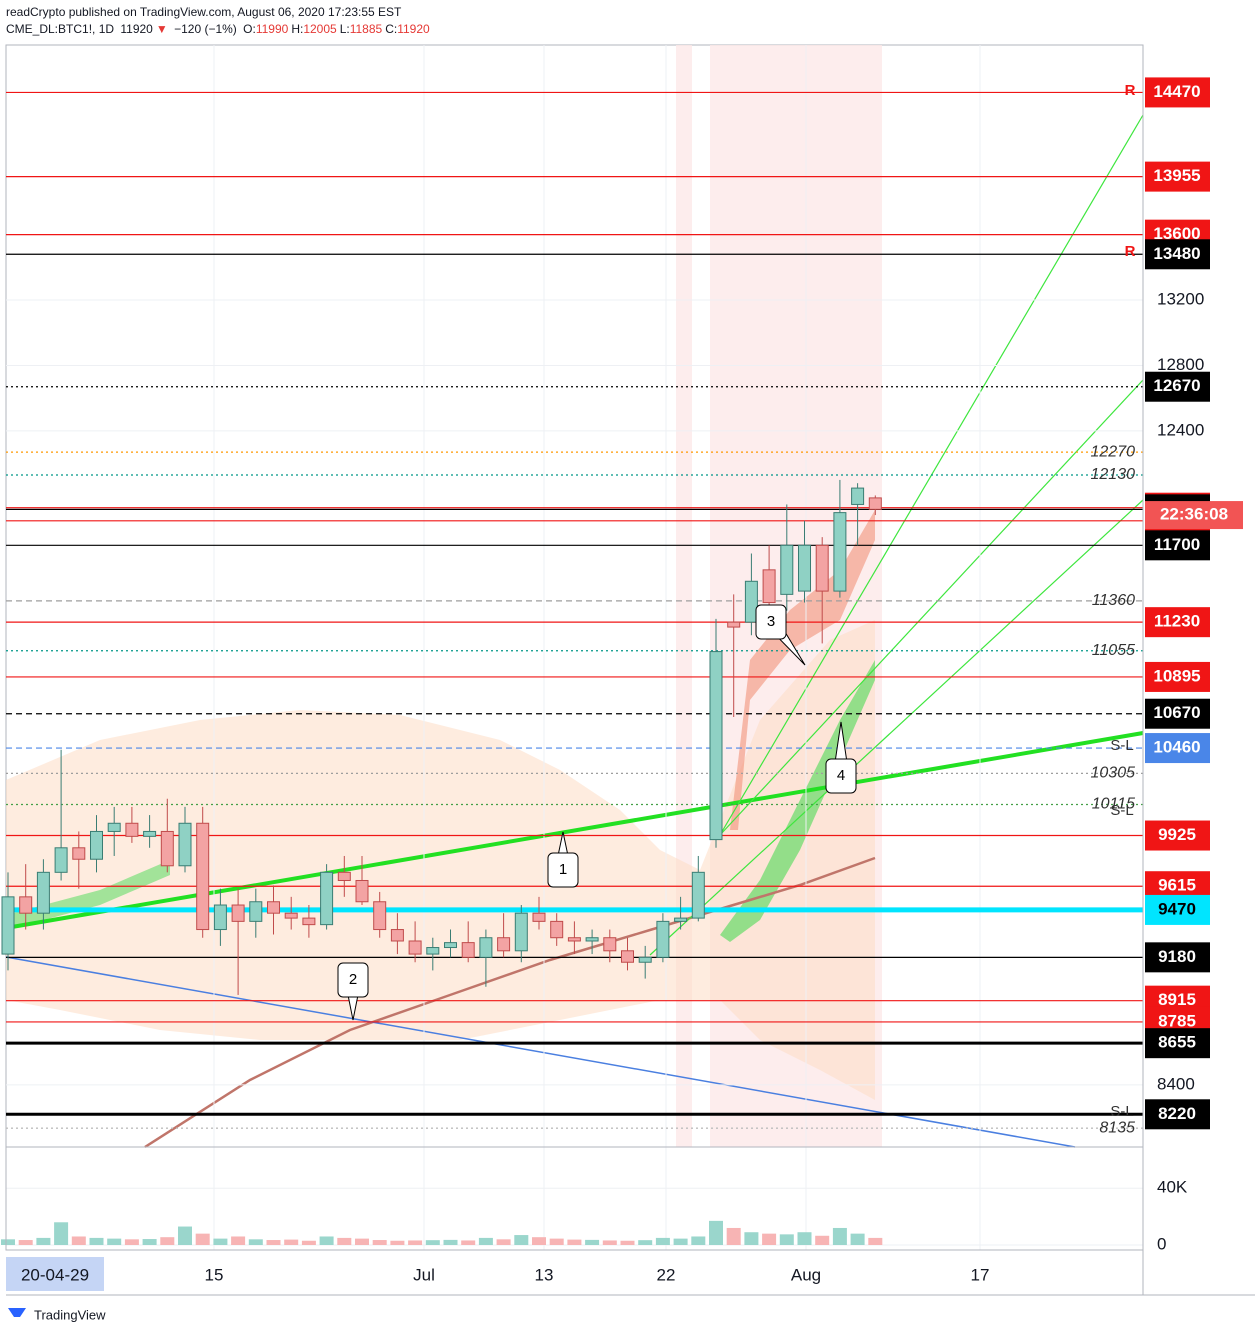 Image resolution: width=1255 pixels, height=1334 pixels. What do you see at coordinates (1176, 675) in the screenshot?
I see `price-tag-label: 10895` at bounding box center [1176, 675].